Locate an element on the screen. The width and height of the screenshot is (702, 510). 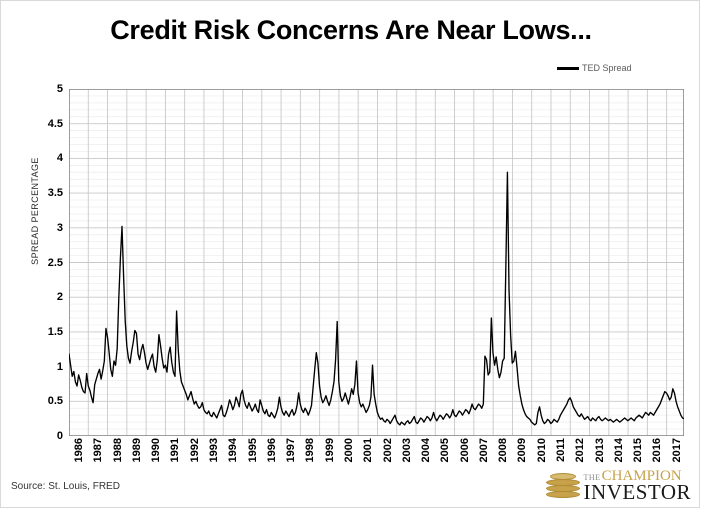
x-tick-label: 1993 is located at coordinates (214, 450).